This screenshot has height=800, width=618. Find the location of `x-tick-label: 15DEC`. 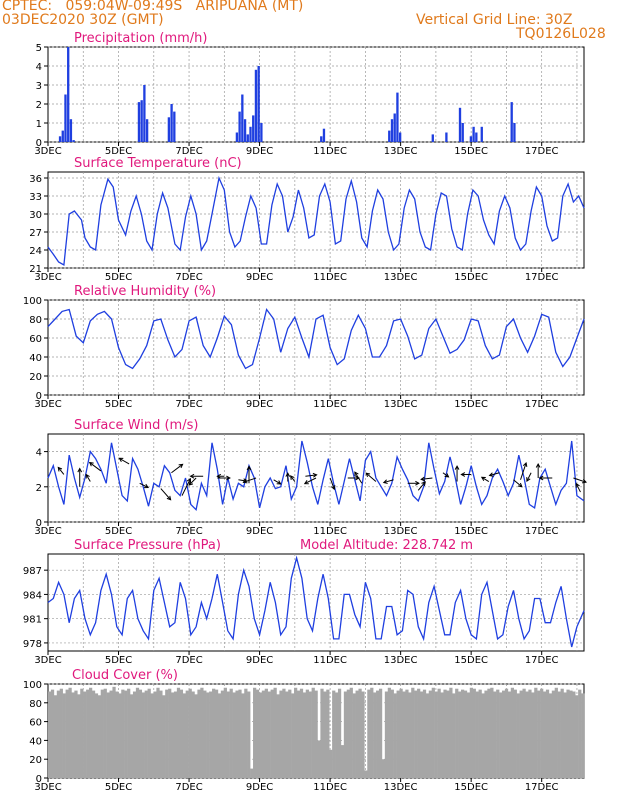

x-tick-label: 15DEC is located at coordinates (471, 277).